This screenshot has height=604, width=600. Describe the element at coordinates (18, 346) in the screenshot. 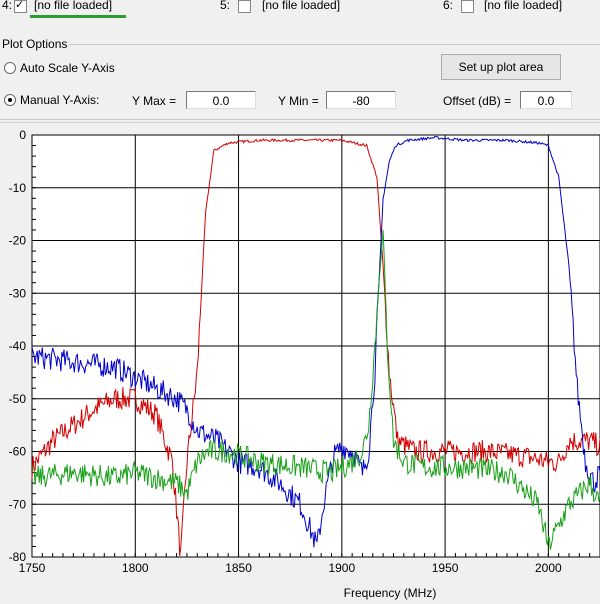

I see `y-tick-label: -40` at that location.